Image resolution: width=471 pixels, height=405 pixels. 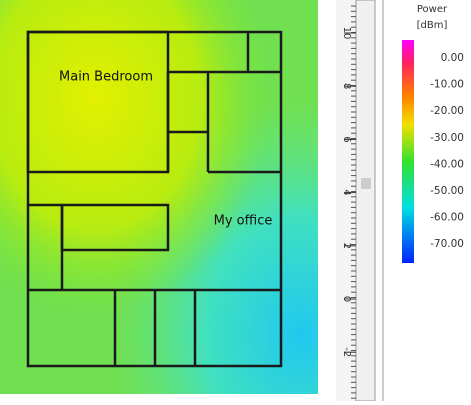 What do you see at coordinates (366, 183) in the screenshot?
I see `scroll-thumb` at bounding box center [366, 183].